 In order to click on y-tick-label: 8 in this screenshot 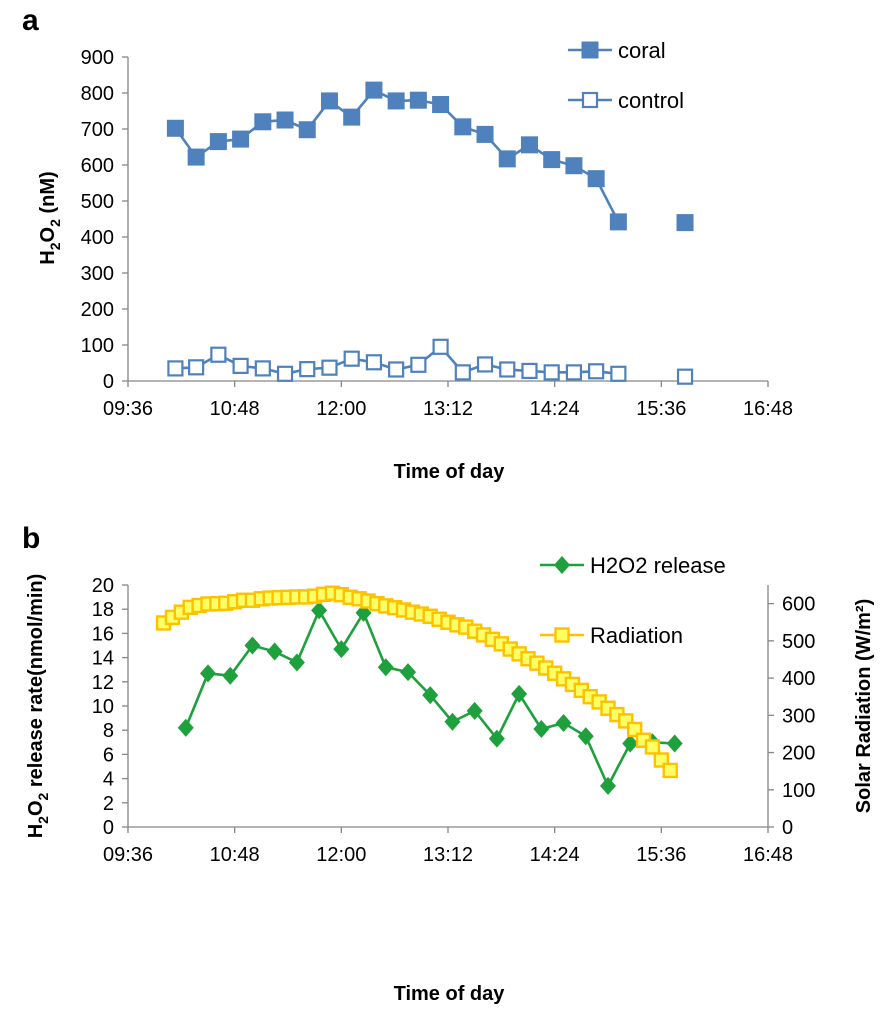, I will do `click(108, 731)`.